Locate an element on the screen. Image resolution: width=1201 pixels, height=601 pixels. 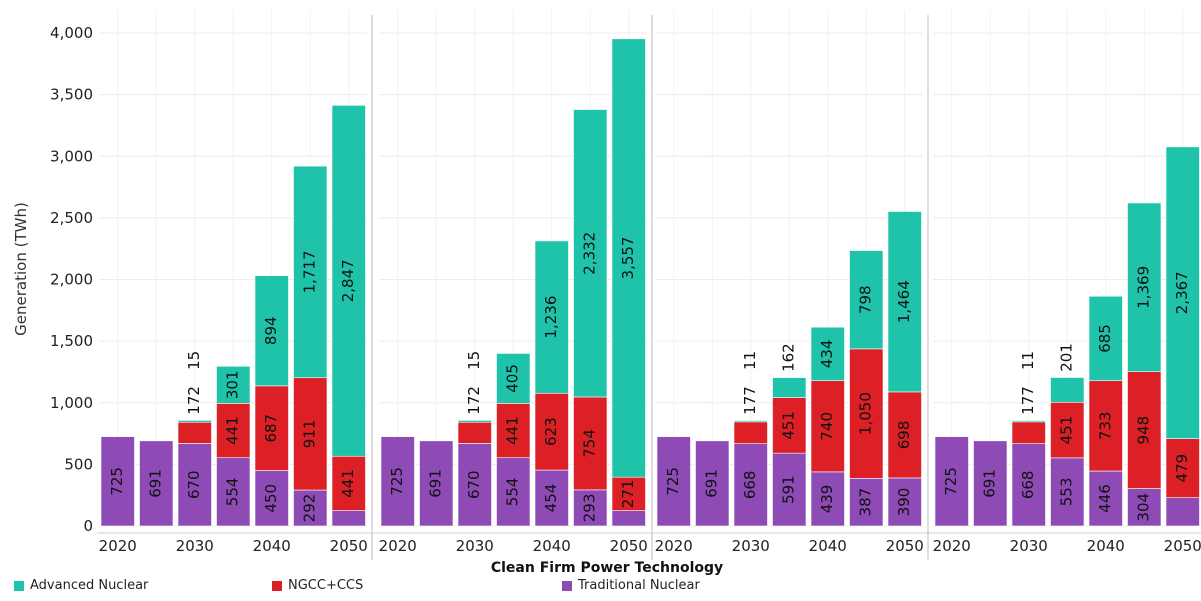
data-label: 687 is located at coordinates (271, 428).